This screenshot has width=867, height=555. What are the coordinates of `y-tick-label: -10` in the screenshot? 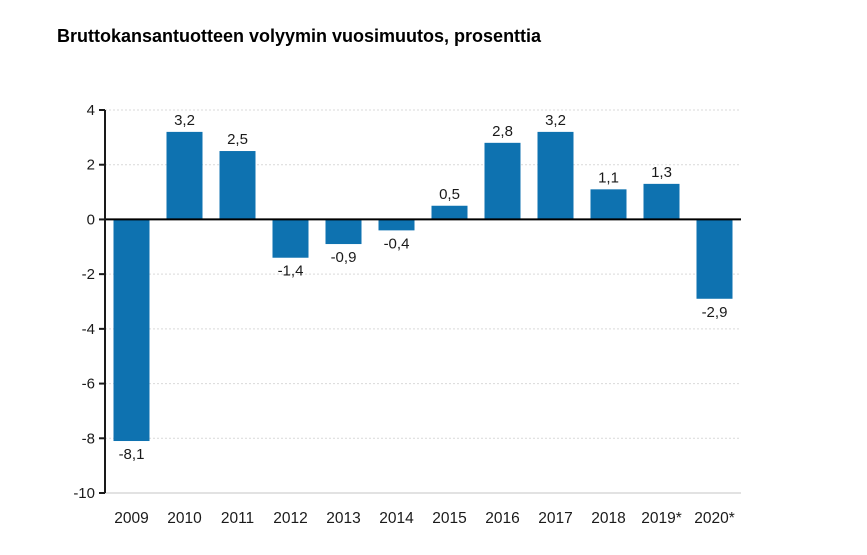 It's located at (84, 493).